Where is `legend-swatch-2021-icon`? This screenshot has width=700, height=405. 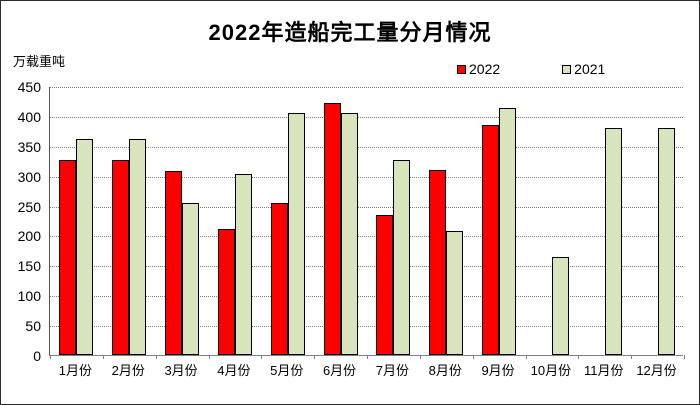 legend-swatch-2021-icon is located at coordinates (567, 69).